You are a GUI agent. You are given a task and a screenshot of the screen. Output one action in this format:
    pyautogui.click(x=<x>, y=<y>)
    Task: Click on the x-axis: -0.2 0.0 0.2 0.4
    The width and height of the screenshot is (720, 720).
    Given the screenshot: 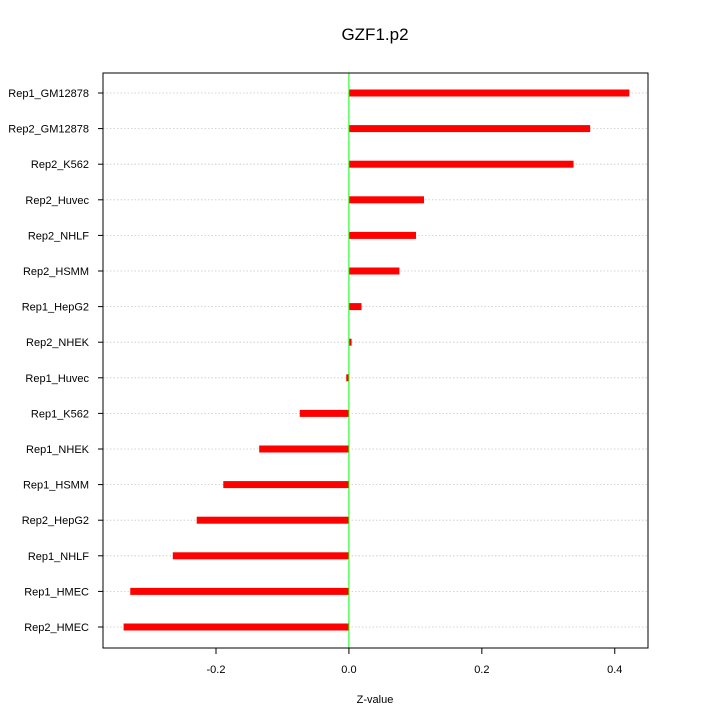 What is the action you would take?
    pyautogui.click(x=414, y=662)
    